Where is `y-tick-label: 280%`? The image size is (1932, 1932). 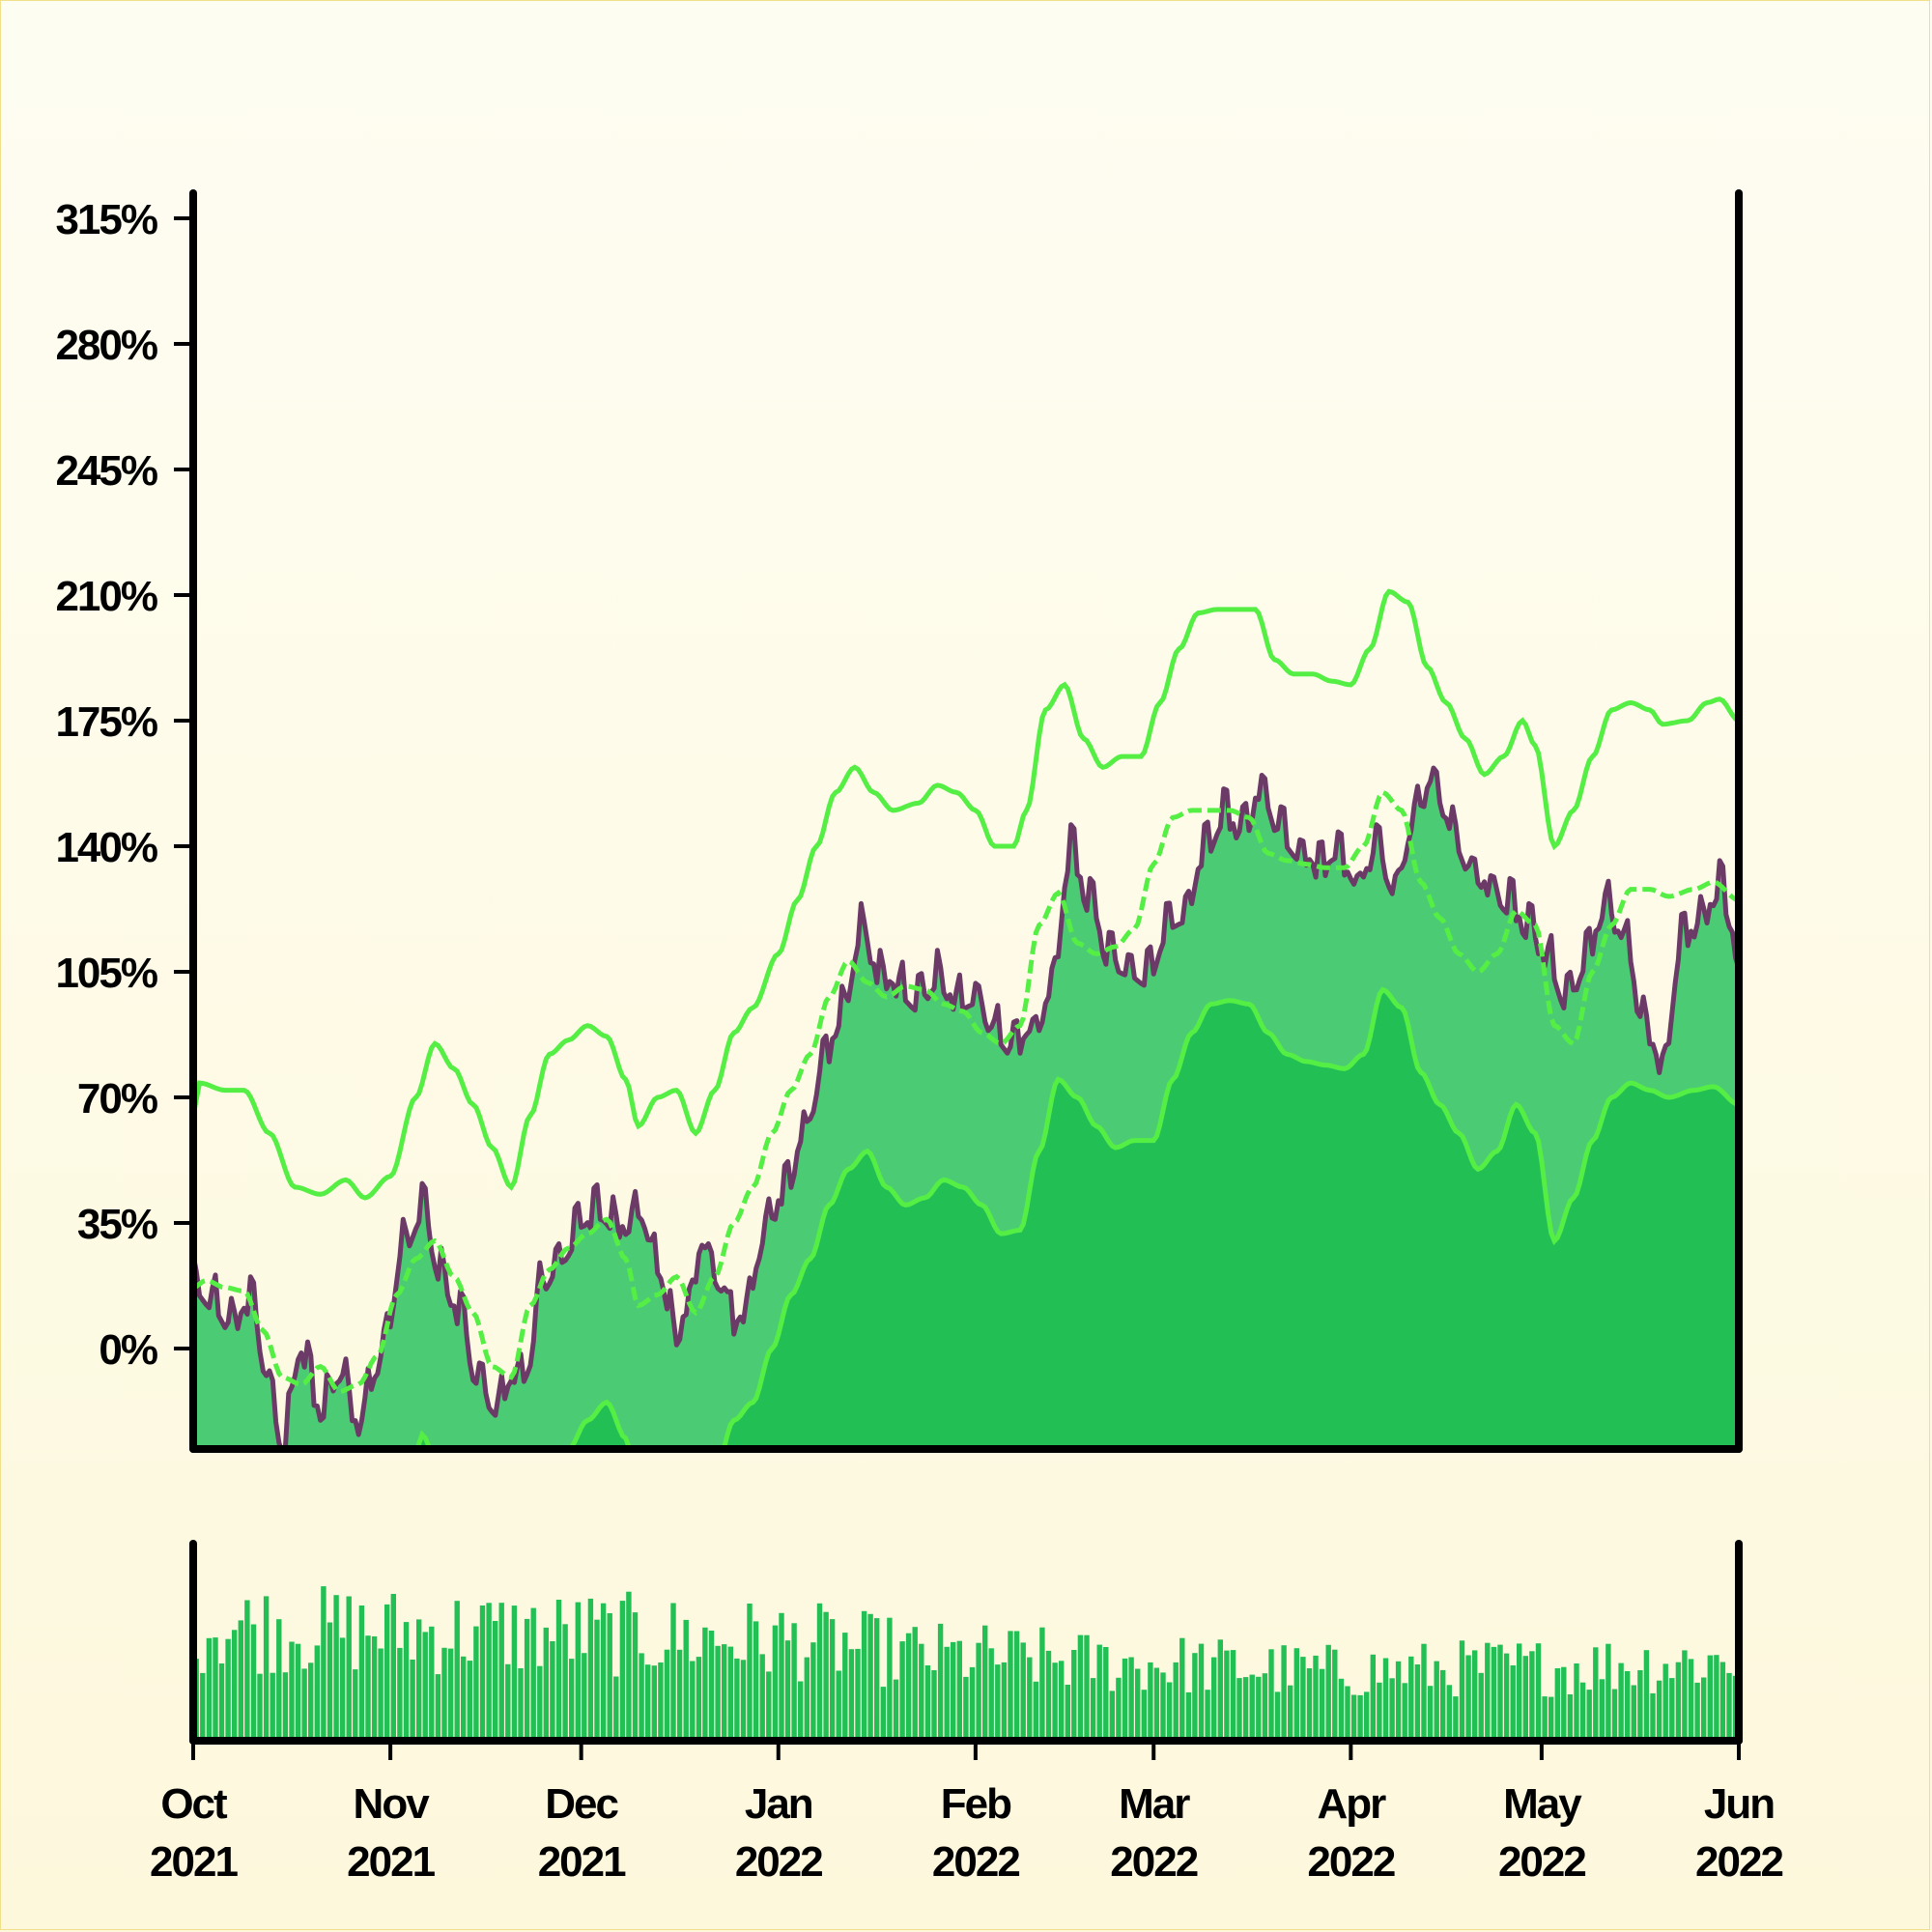 y-tick-label: 280% is located at coordinates (105, 345).